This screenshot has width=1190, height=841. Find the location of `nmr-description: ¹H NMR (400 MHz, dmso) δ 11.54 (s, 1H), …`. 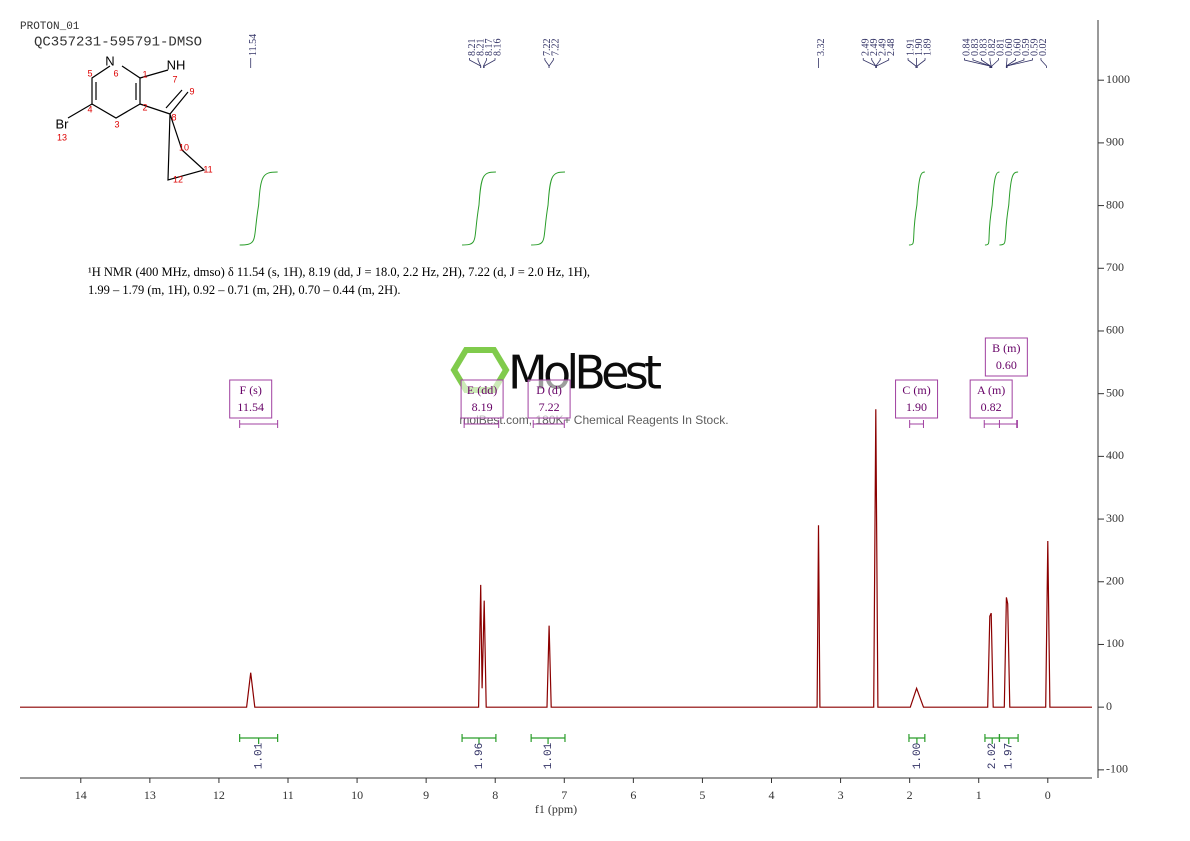

nmr-description: ¹H NMR (400 MHz, dmso) δ 11.54 (s, 1H), … is located at coordinates (339, 272).